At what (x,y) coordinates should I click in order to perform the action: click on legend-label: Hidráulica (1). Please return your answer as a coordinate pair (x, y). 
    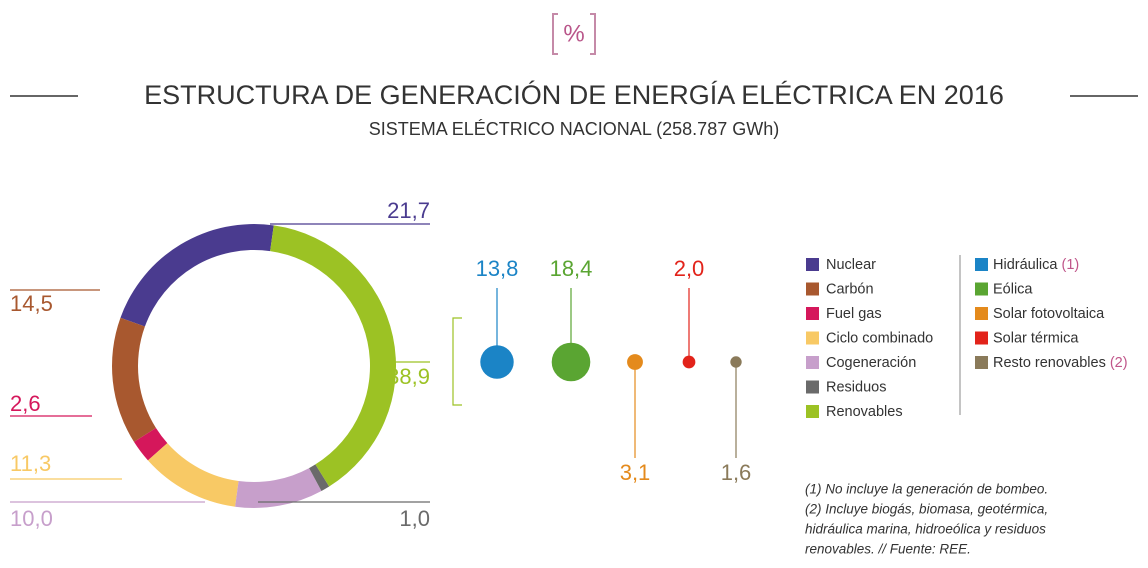
    Looking at the image, I should click on (1036, 265).